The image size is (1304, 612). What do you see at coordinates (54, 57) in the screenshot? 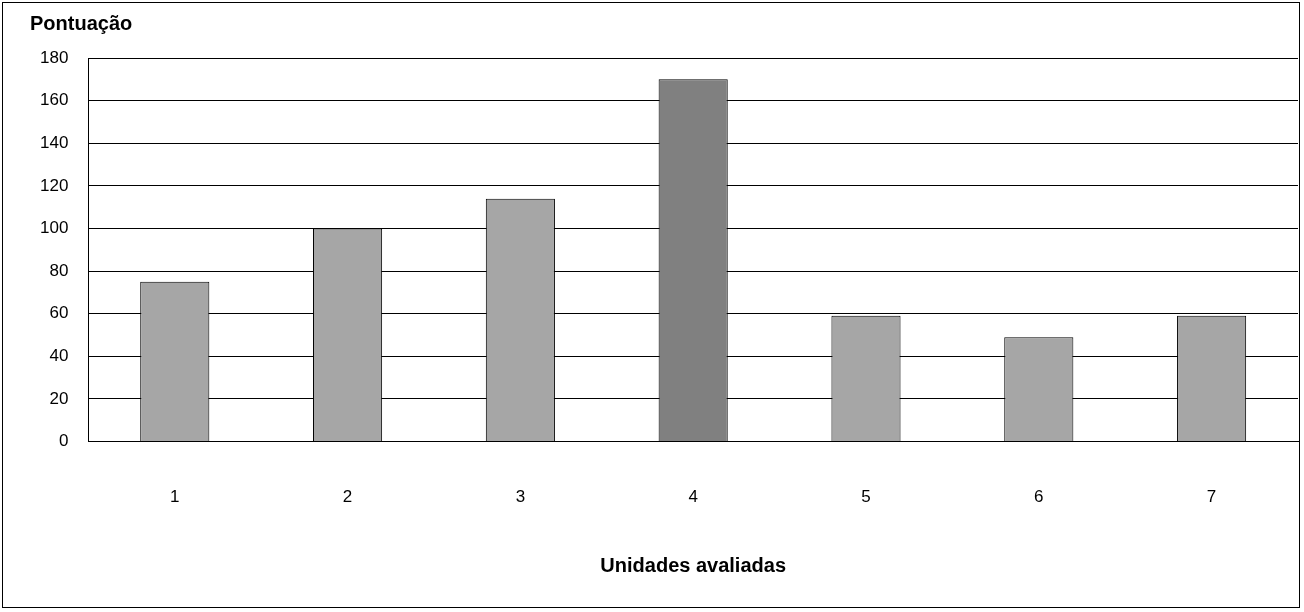
I see `y-tick-label: 180` at bounding box center [54, 57].